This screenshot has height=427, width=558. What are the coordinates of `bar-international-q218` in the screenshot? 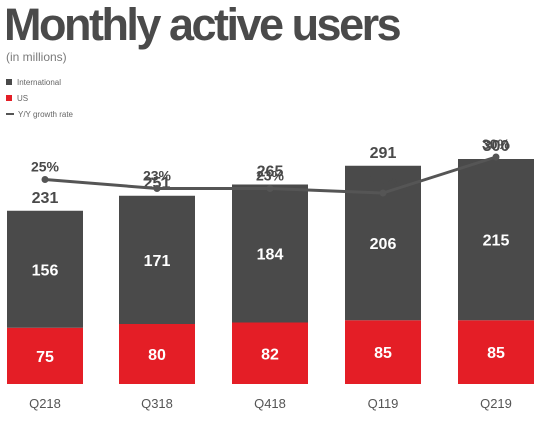 It's located at (45, 269).